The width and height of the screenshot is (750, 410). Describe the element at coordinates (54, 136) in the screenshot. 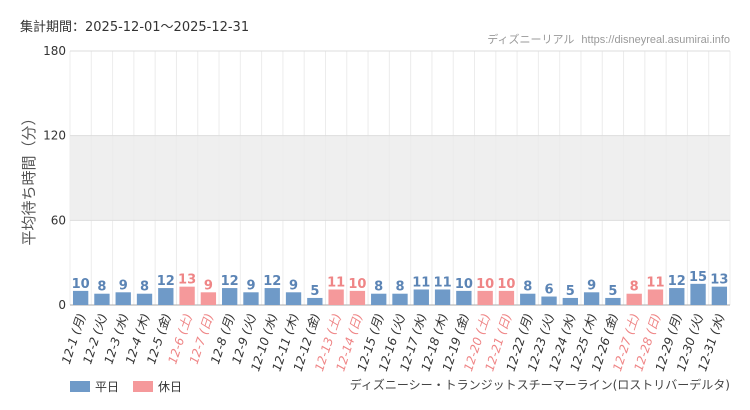

I see `y-tick-label: 120` at that location.